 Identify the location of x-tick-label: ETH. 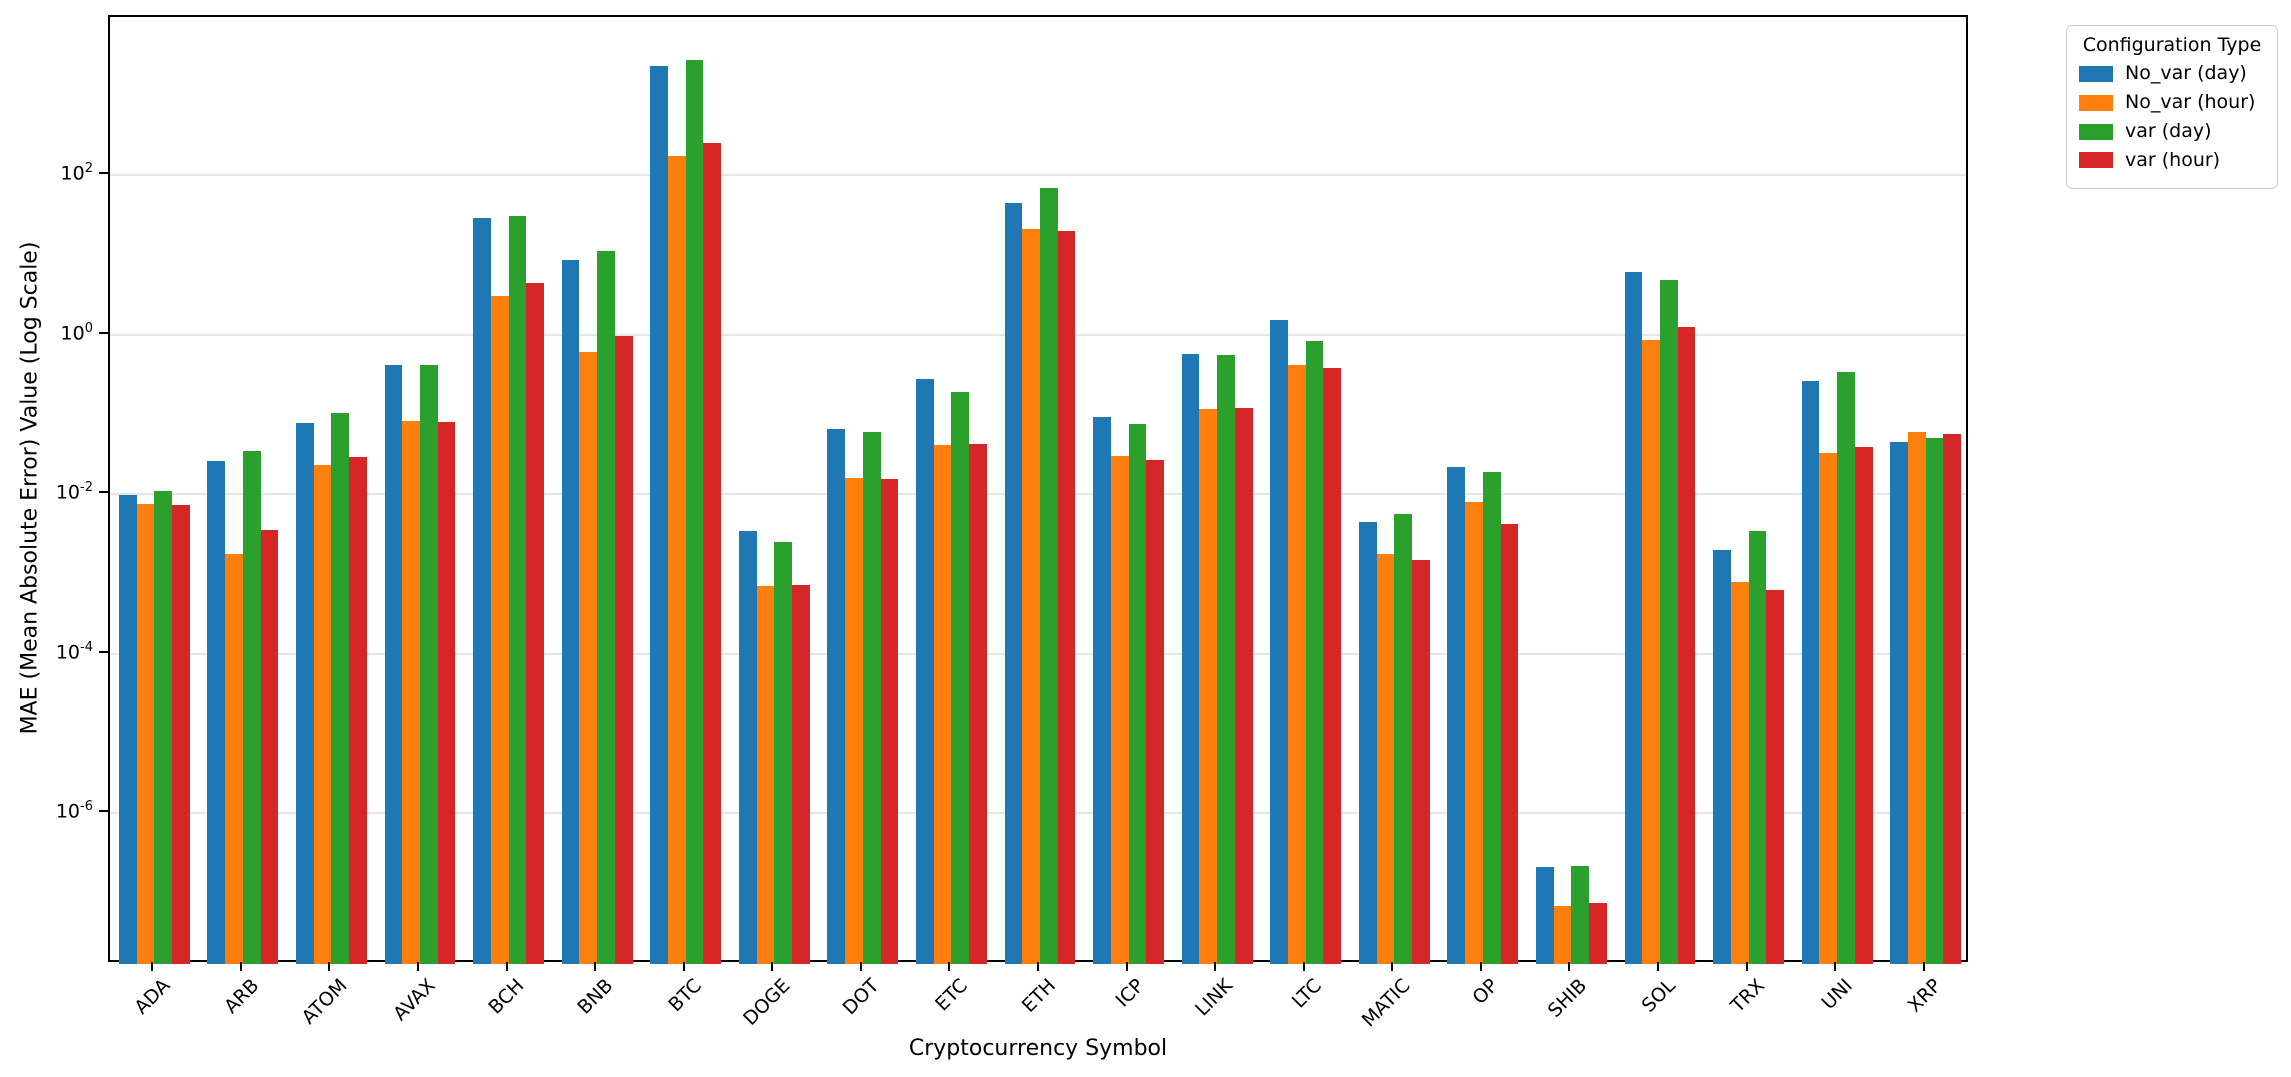
(1039, 995).